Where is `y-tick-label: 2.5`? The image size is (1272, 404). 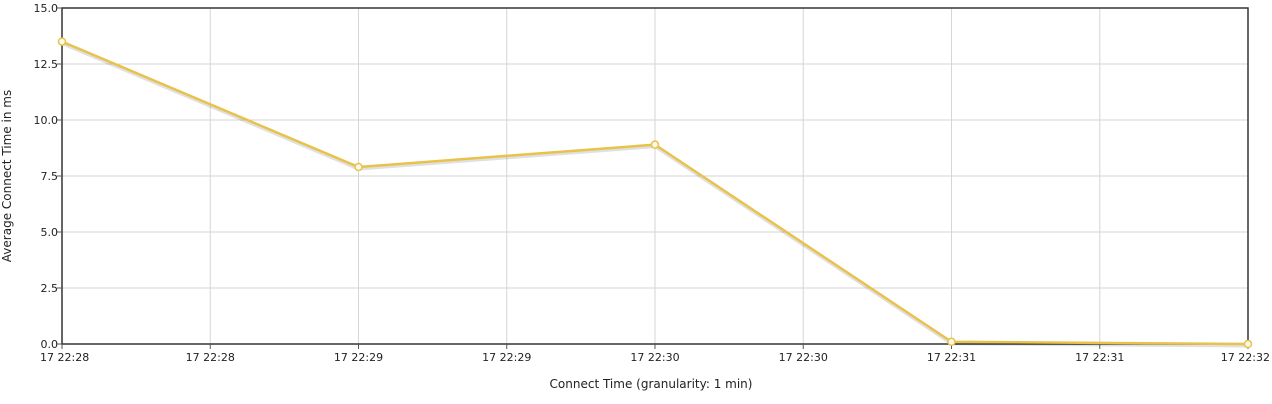
y-tick-label: 2.5 is located at coordinates (50, 288).